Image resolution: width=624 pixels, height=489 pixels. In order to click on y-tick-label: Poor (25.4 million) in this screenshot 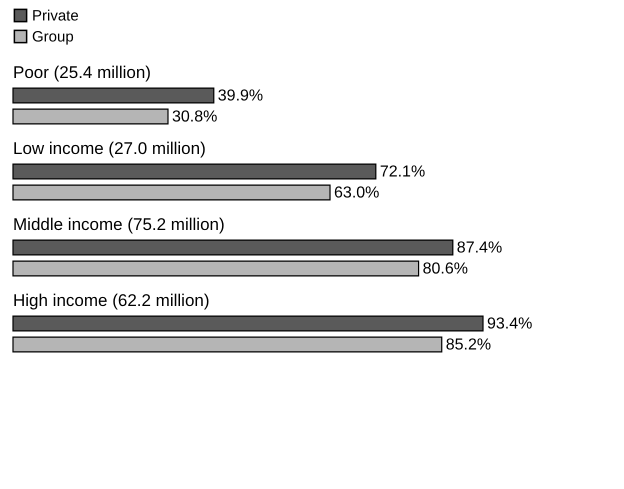, I will do `click(82, 72)`.